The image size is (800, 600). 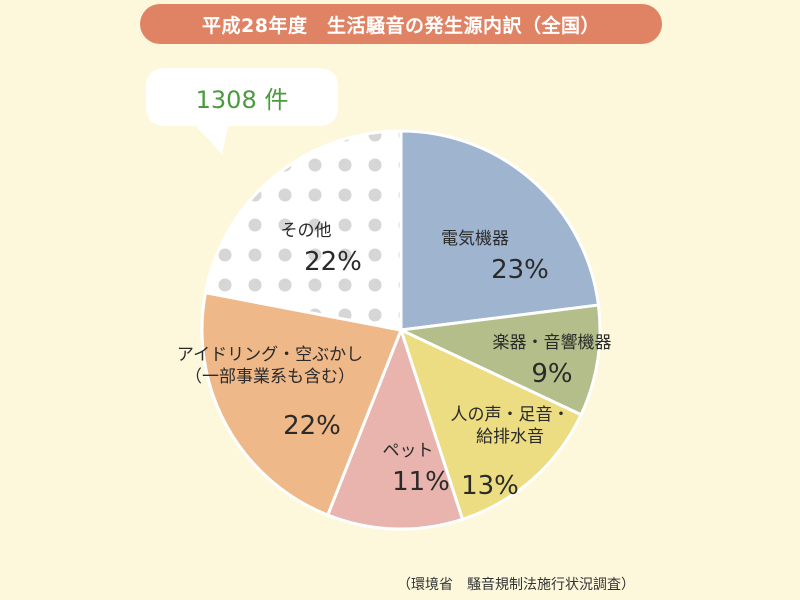 What do you see at coordinates (242, 100) in the screenshot?
I see `total-count: 1308 件` at bounding box center [242, 100].